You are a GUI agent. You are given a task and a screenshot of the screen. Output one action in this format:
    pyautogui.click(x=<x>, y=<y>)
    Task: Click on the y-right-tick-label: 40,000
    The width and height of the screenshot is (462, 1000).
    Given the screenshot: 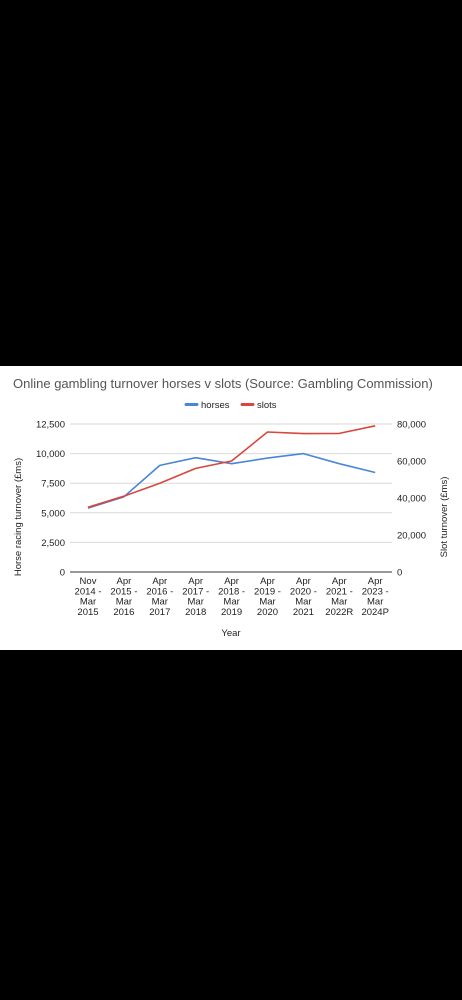 What is the action you would take?
    pyautogui.click(x=411, y=499)
    